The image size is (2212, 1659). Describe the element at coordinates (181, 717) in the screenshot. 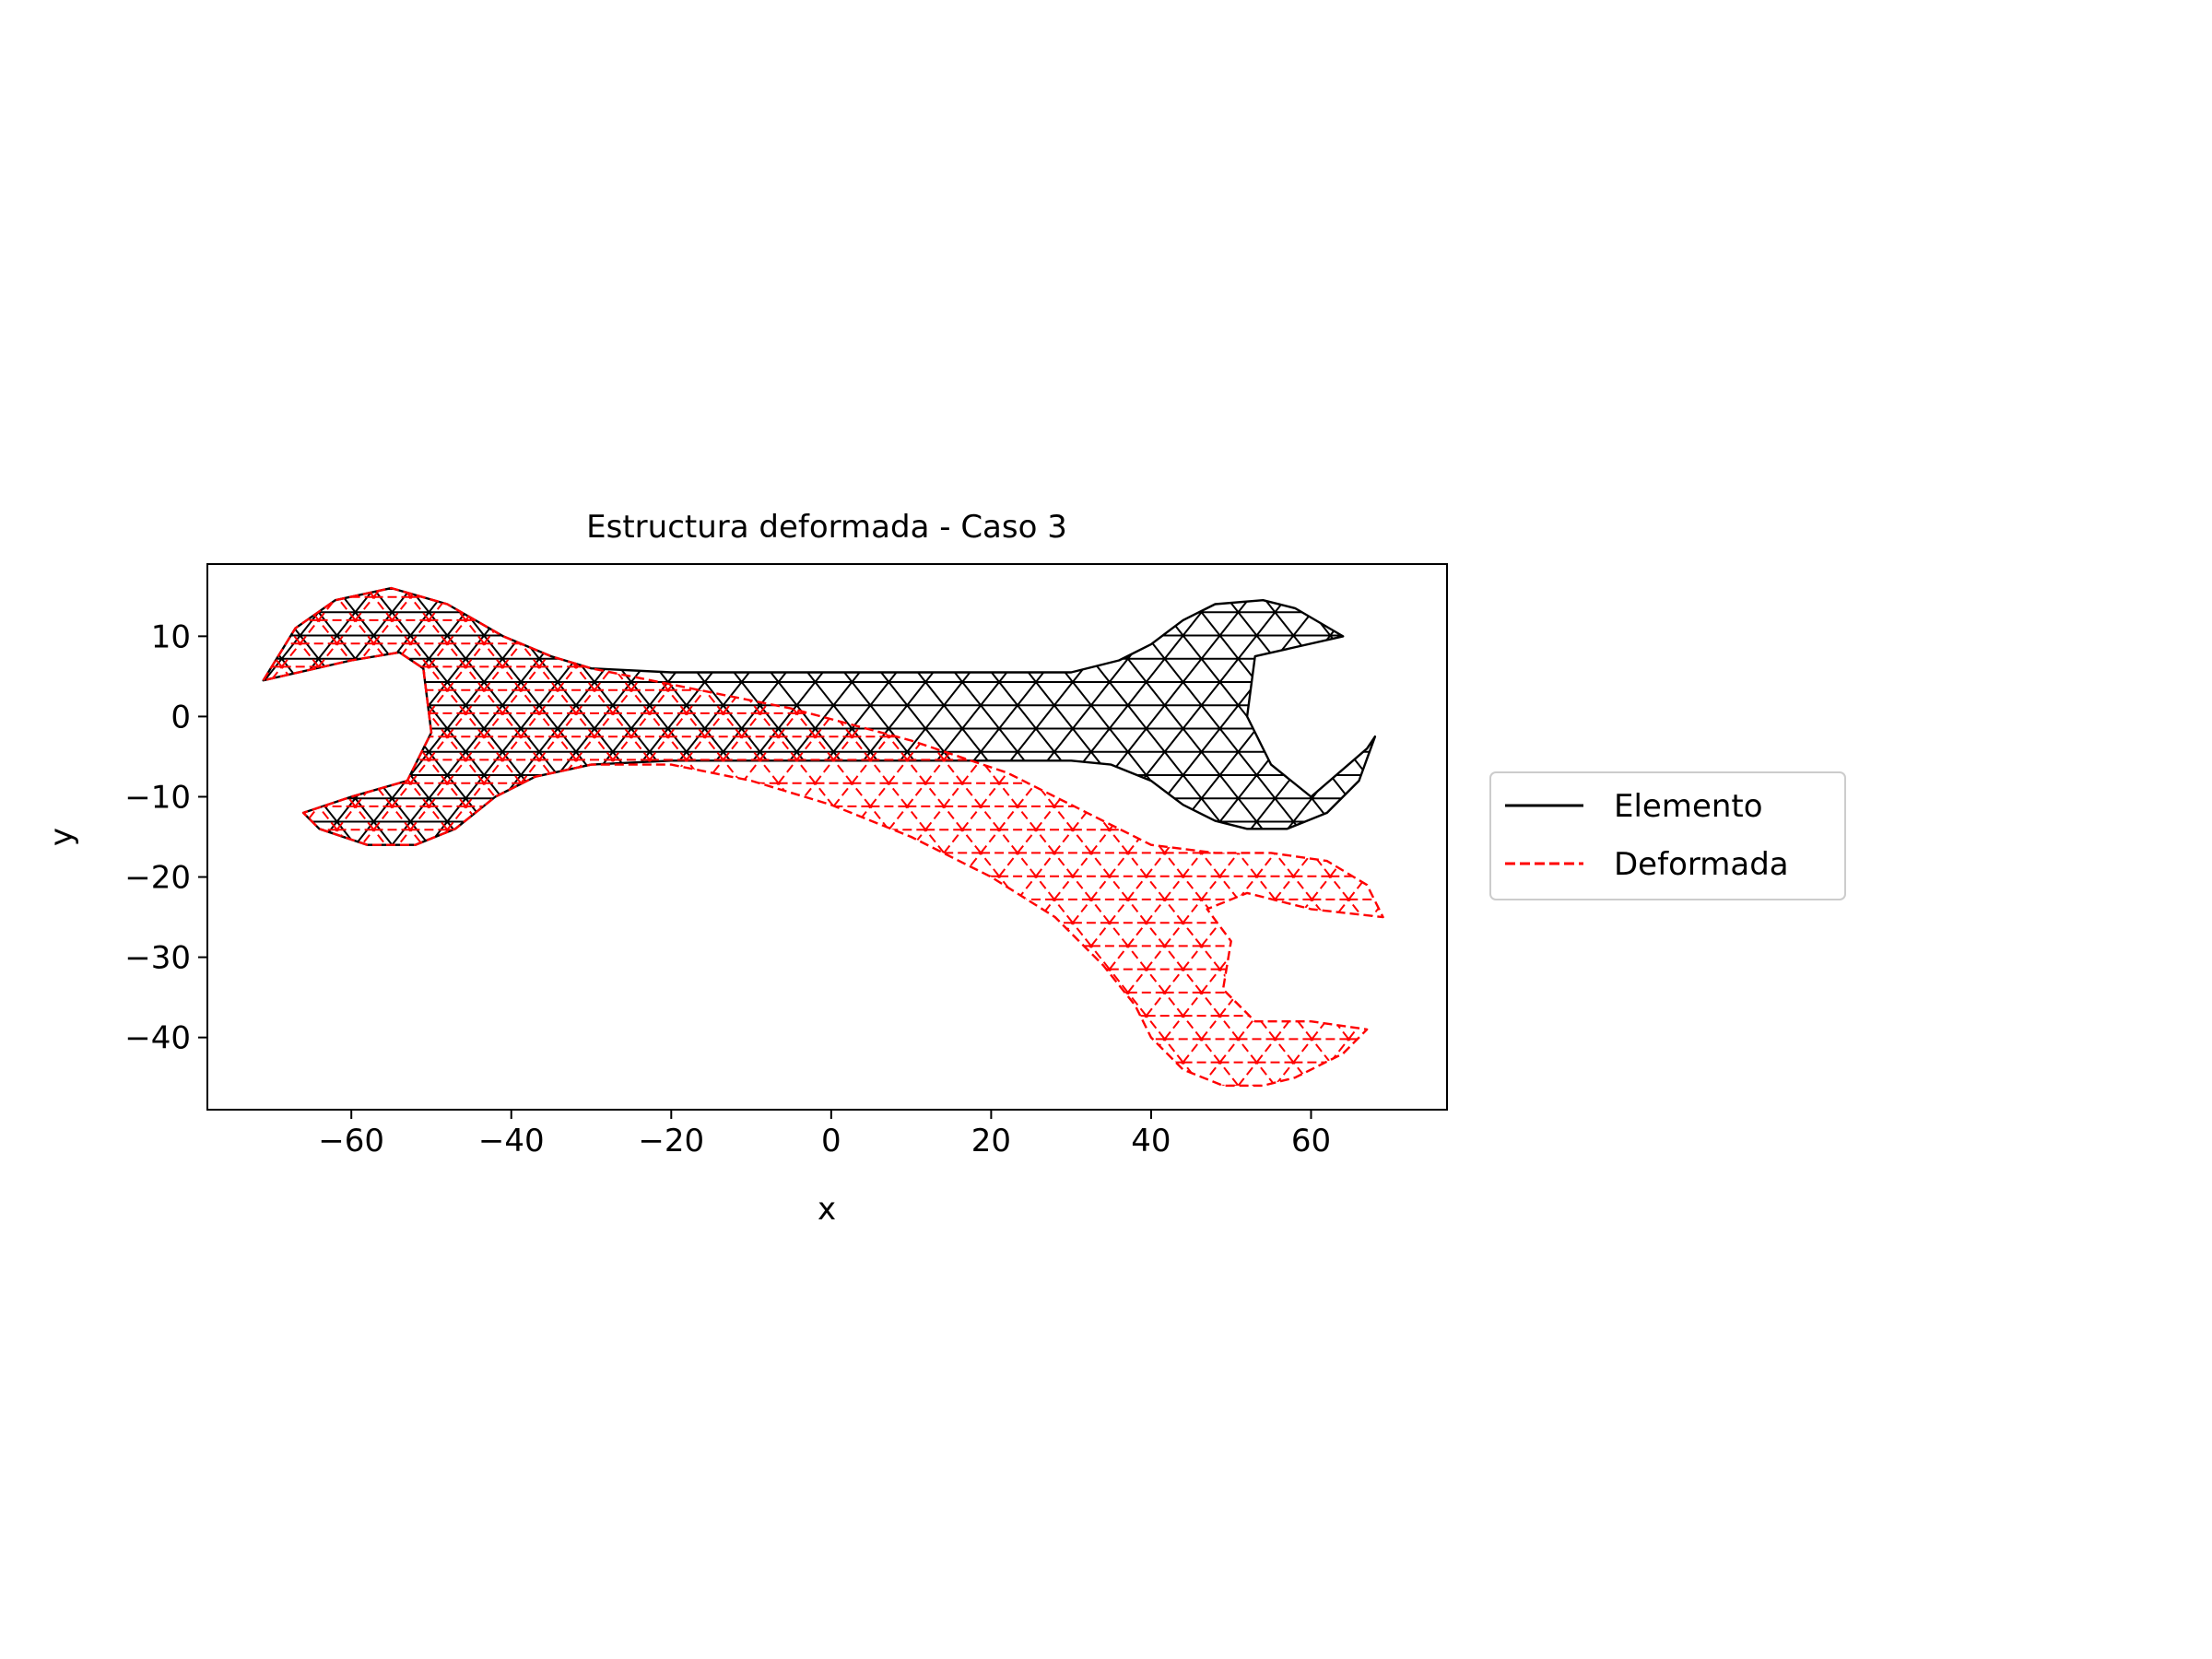

I see `y-tick-label: 0` at that location.